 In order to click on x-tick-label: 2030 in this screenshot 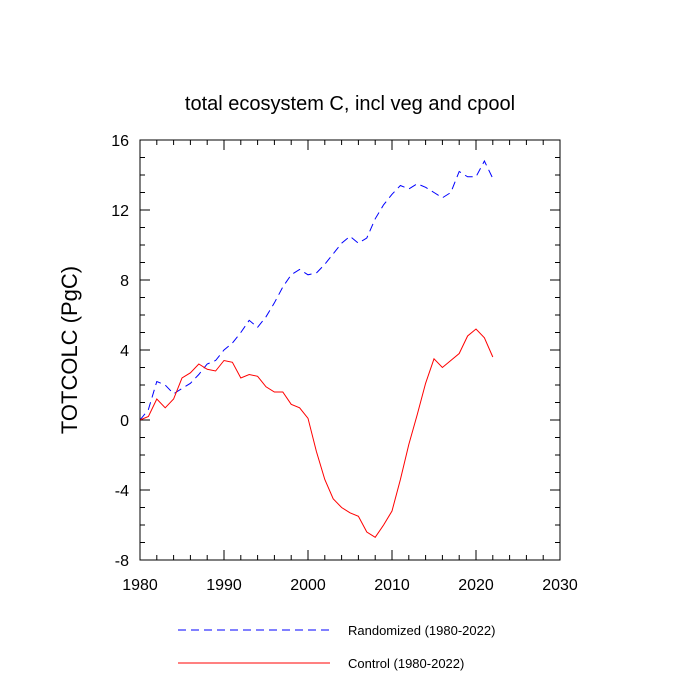, I will do `click(560, 585)`.